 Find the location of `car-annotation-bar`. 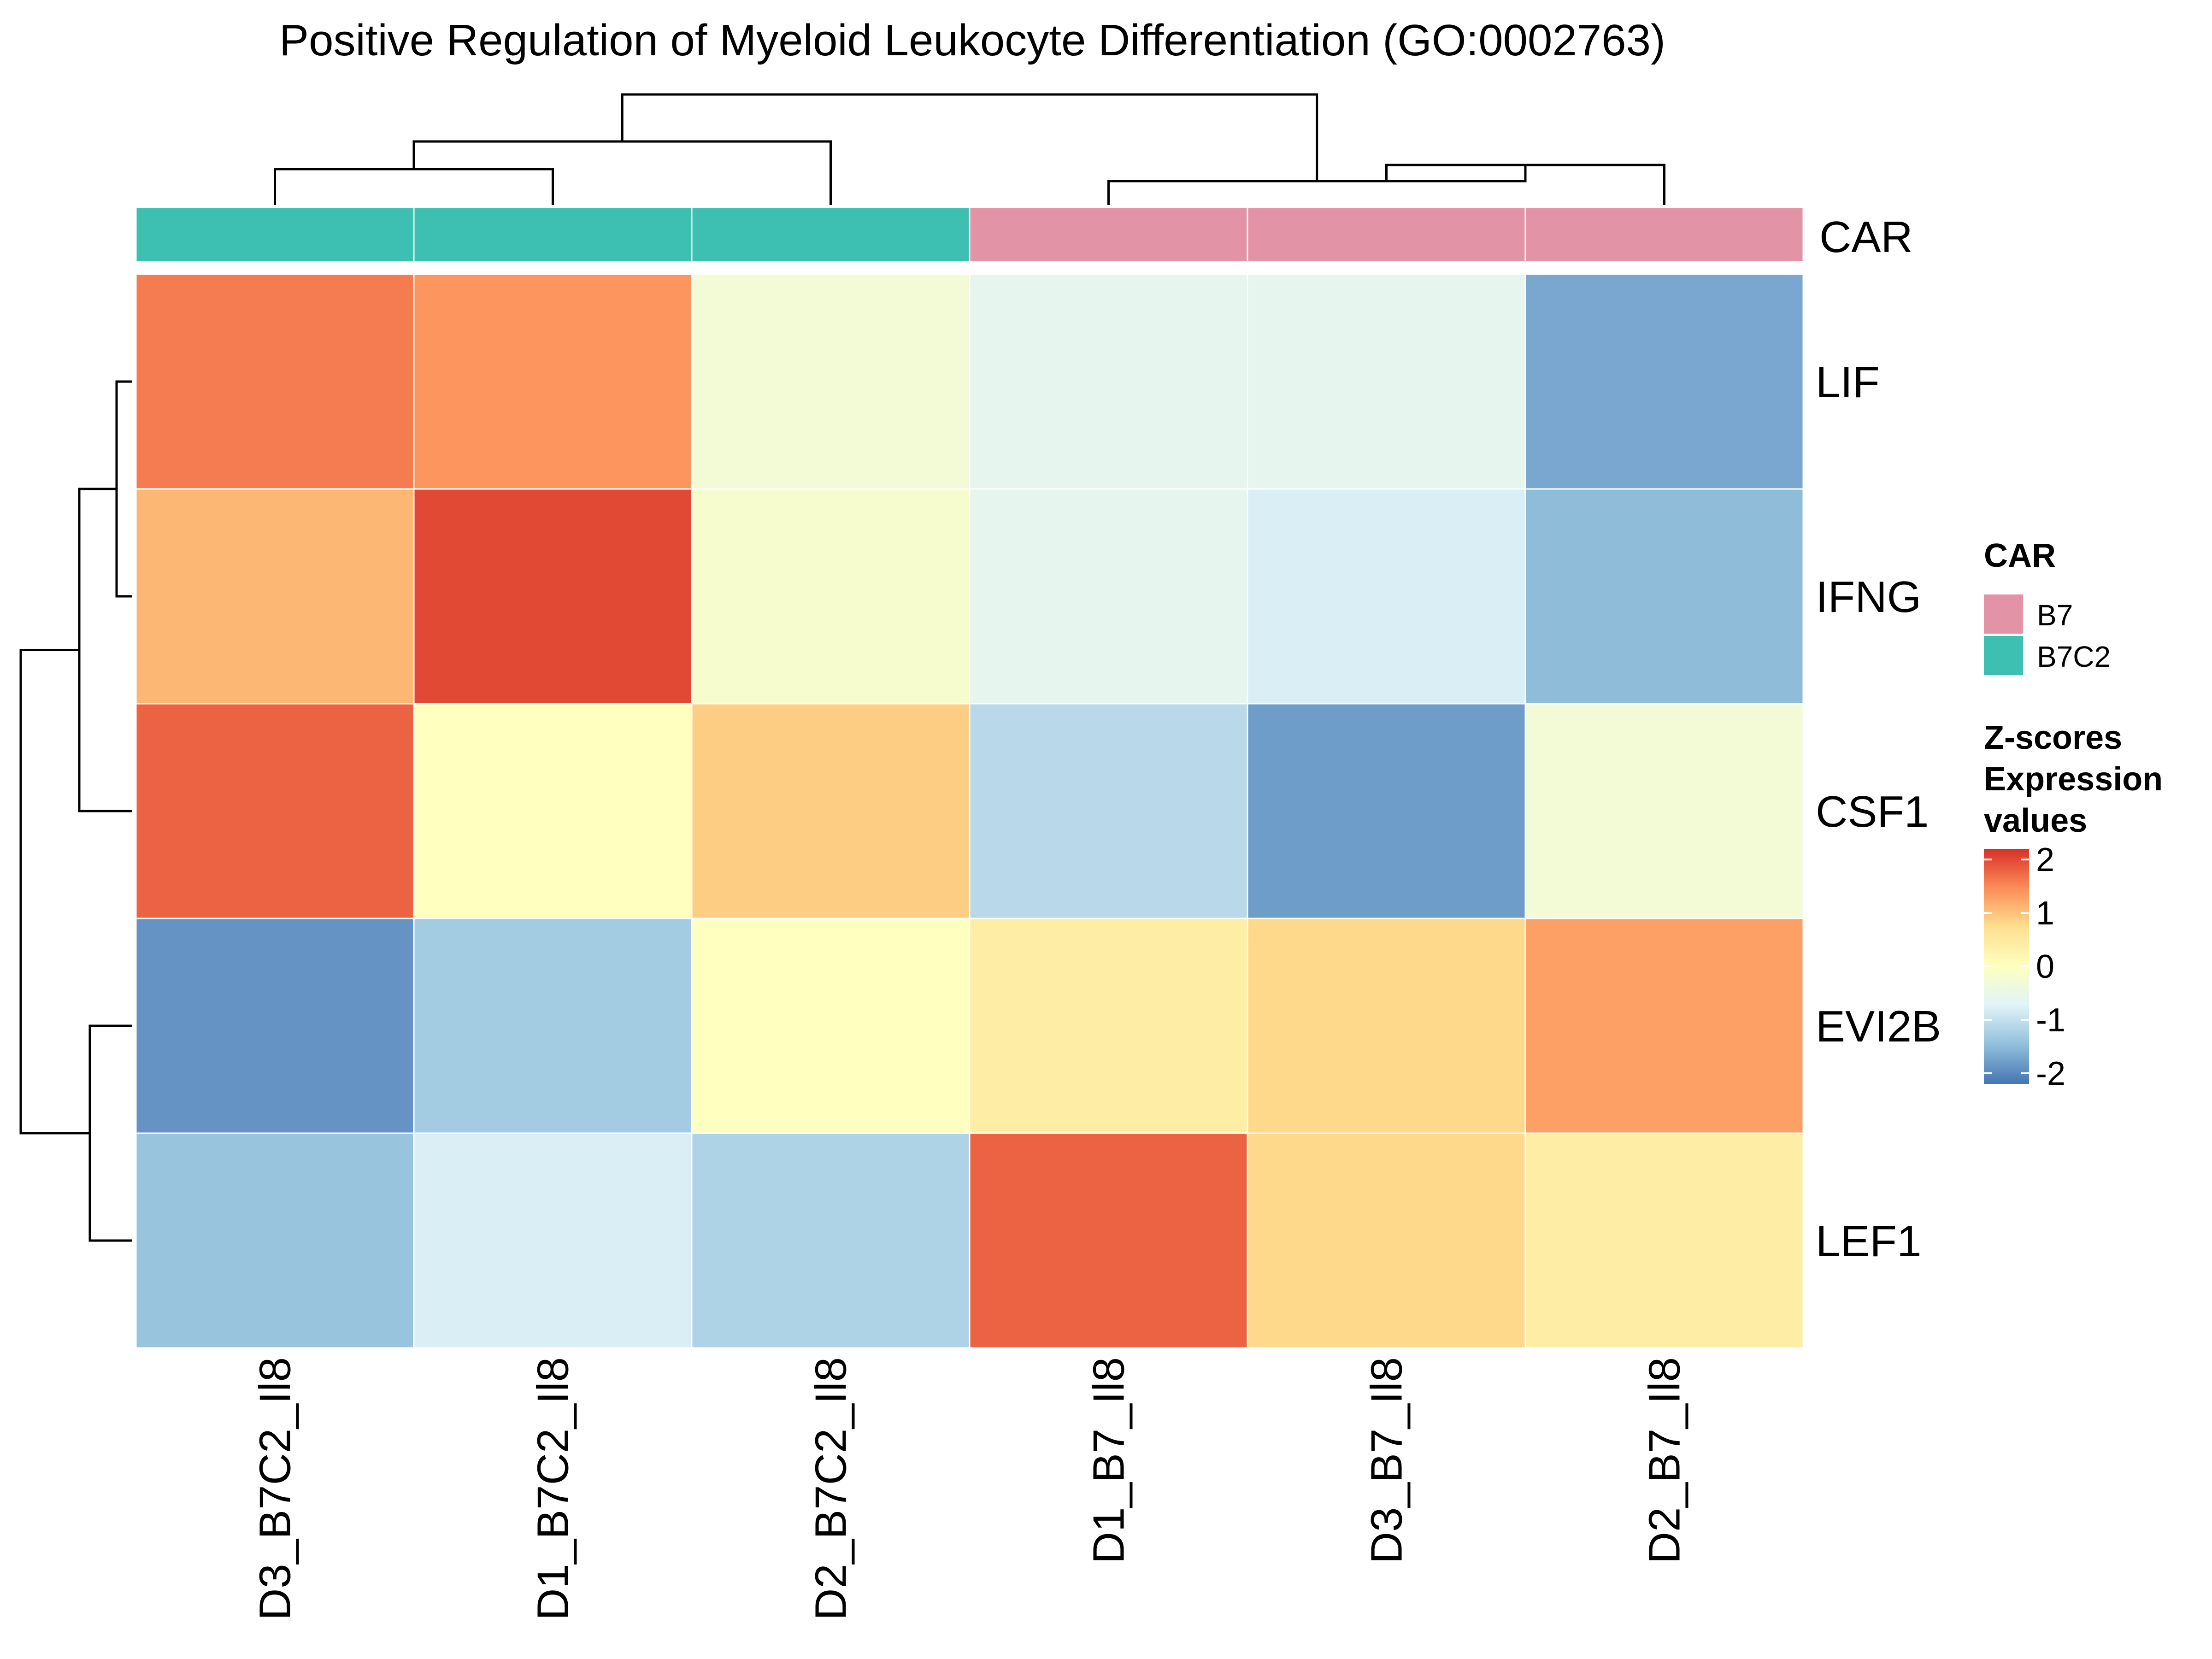

car-annotation-bar is located at coordinates (969, 234).